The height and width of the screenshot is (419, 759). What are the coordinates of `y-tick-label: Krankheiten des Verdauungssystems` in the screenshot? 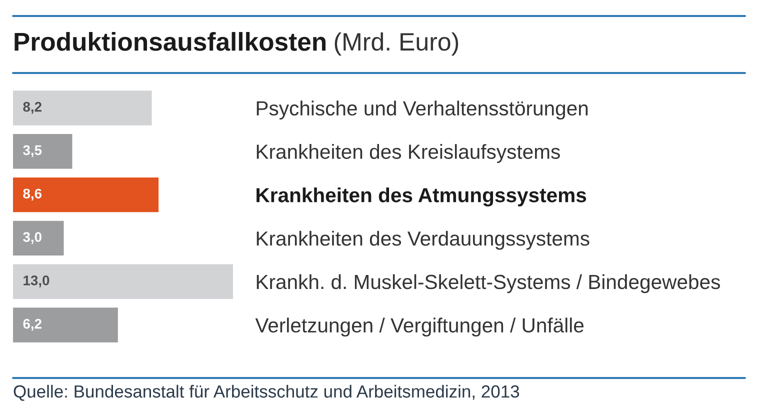 It's located at (423, 240).